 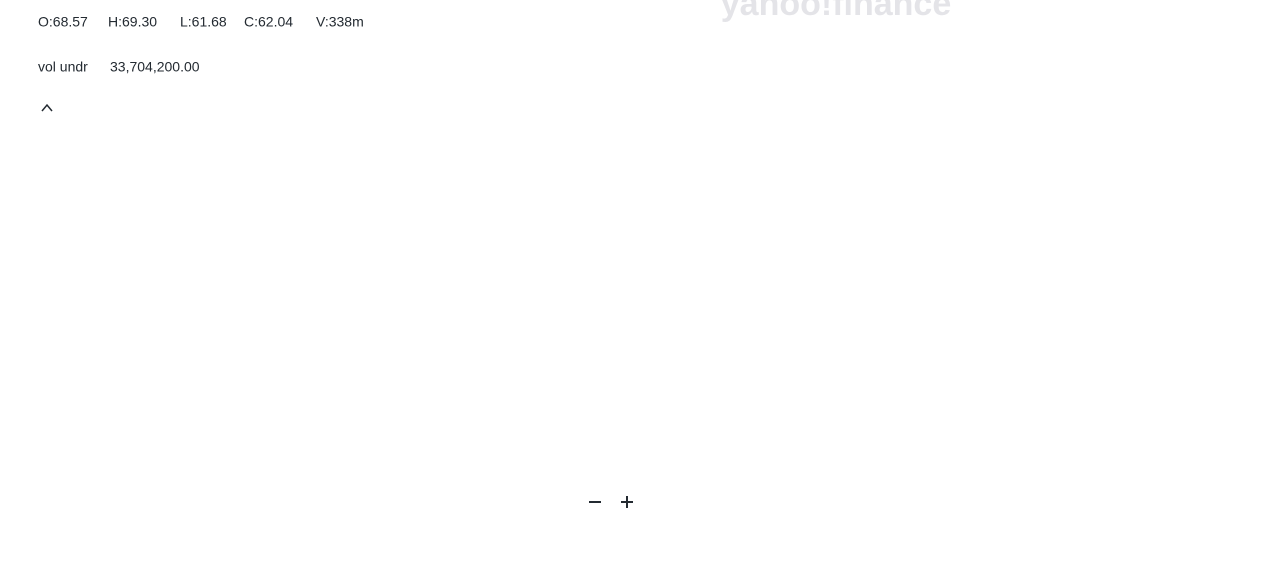 I want to click on indicator-value: 33,704,200.00, so click(x=155, y=67).